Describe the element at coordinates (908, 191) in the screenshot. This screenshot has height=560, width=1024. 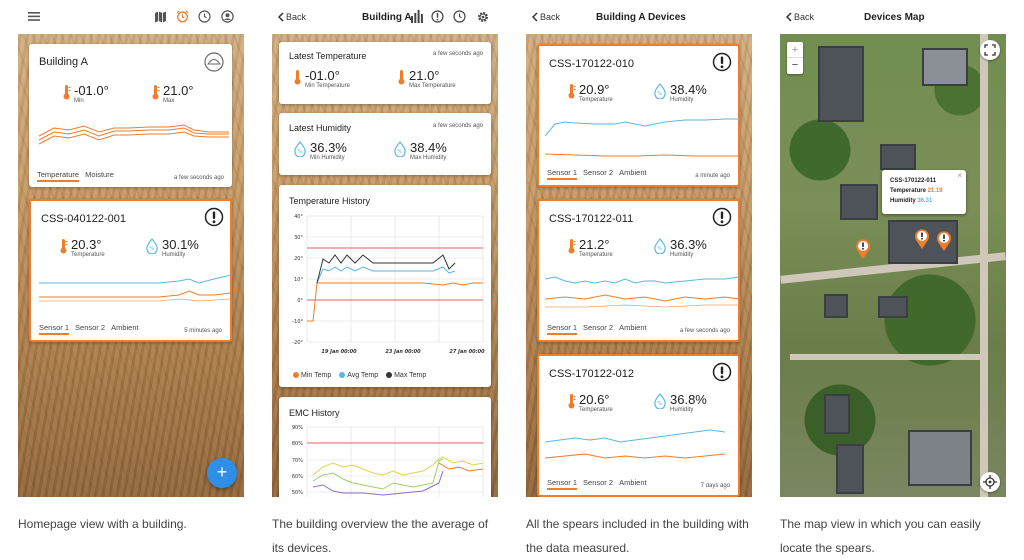
I see `popup-temperature-label: Temperature` at that location.